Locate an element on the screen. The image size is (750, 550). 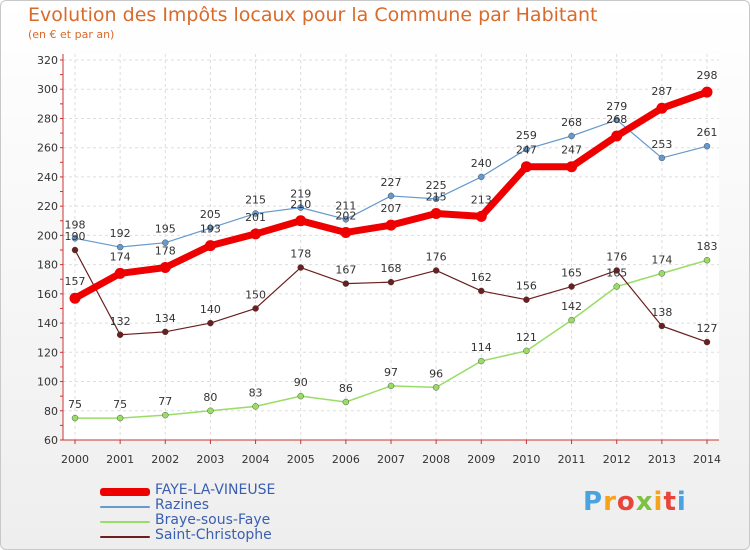
legend-item: Razines is located at coordinates (230, 505).